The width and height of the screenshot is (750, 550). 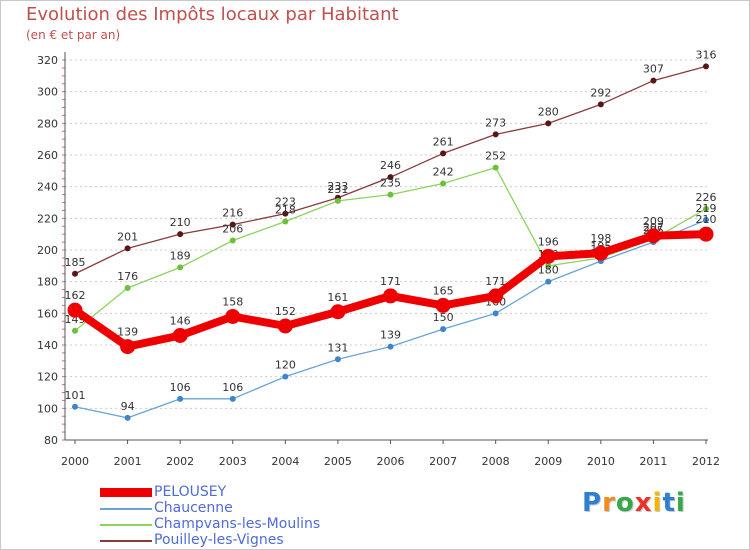 What do you see at coordinates (126, 509) in the screenshot?
I see `legend-swatch-chaucenne` at bounding box center [126, 509].